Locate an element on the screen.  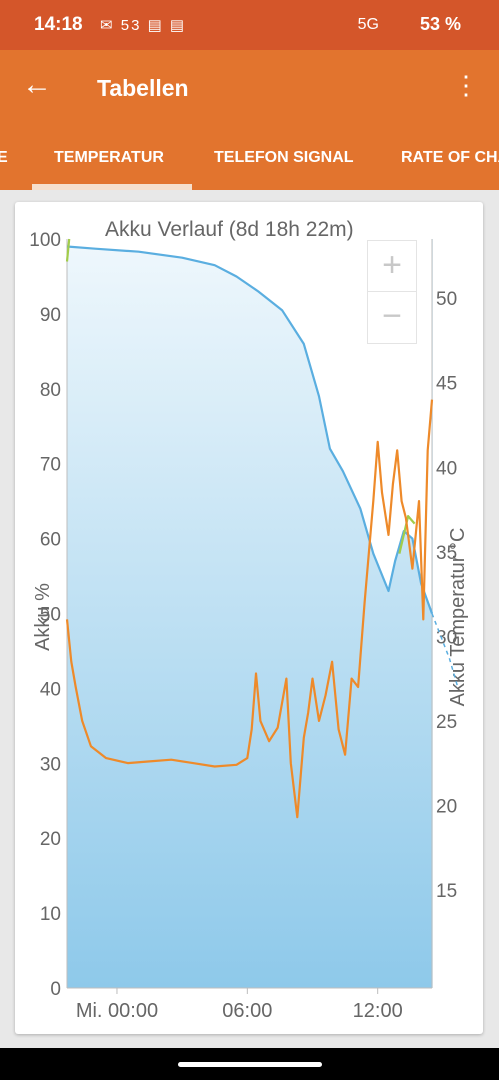
y-tick-label: 0 is located at coordinates (55, 989).